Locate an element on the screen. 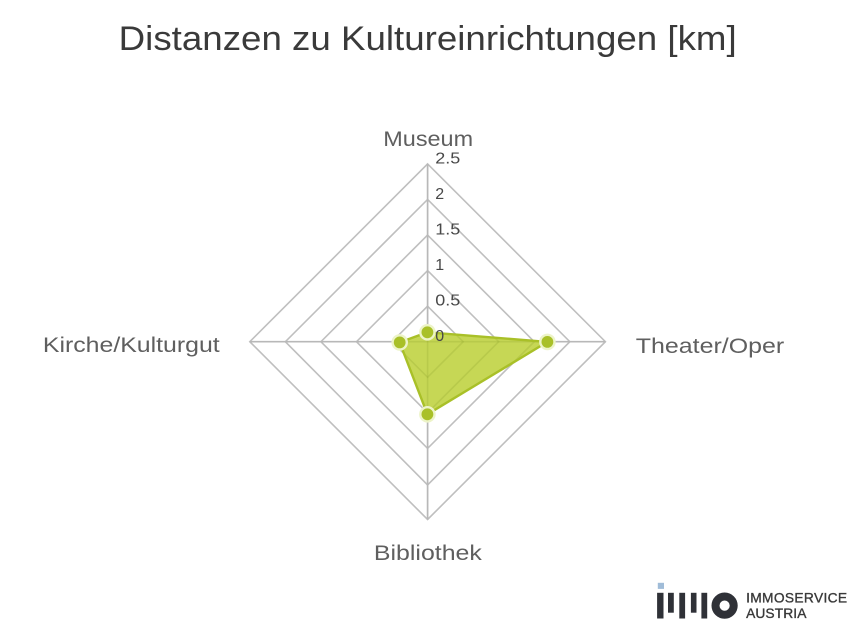  svg-text: Bibliothek is located at coordinates (428, 553).